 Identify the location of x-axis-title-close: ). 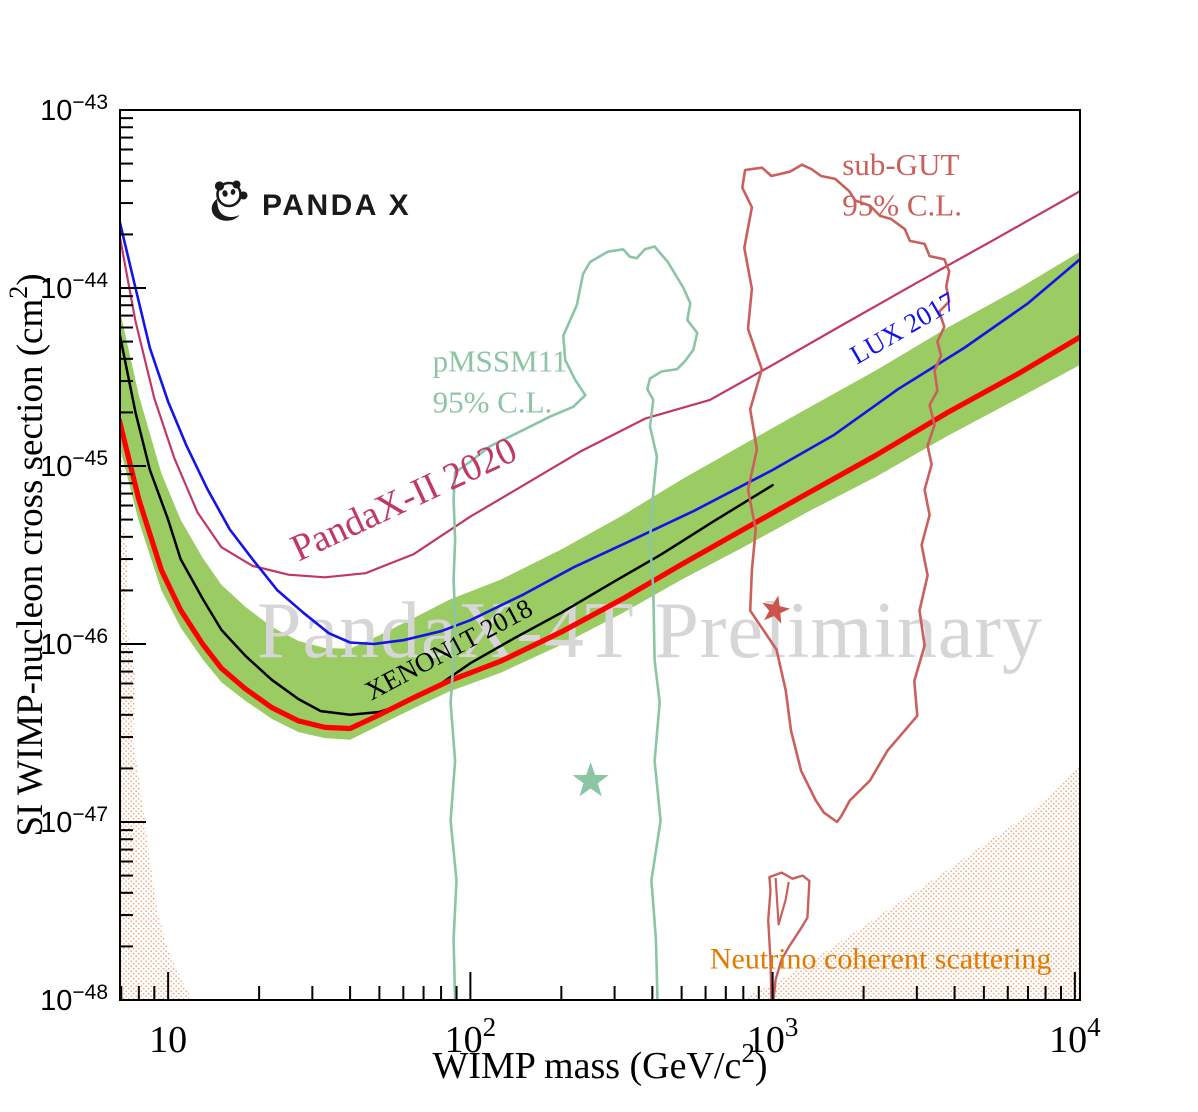
(761, 1066).